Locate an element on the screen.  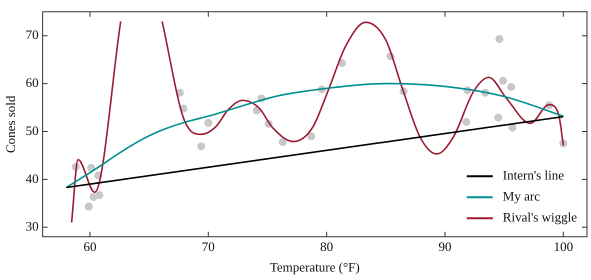
x-tick-label: 80 is located at coordinates (327, 246).